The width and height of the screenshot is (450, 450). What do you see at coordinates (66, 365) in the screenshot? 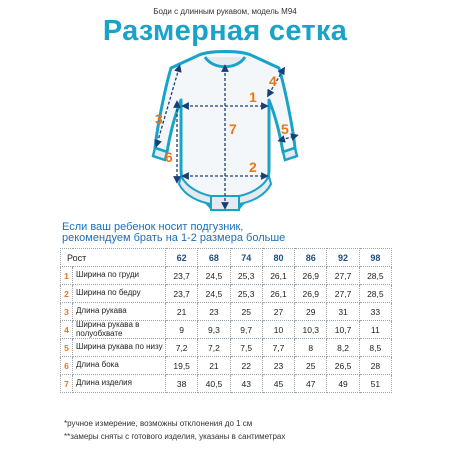
I see `row-number: 6` at bounding box center [66, 365].